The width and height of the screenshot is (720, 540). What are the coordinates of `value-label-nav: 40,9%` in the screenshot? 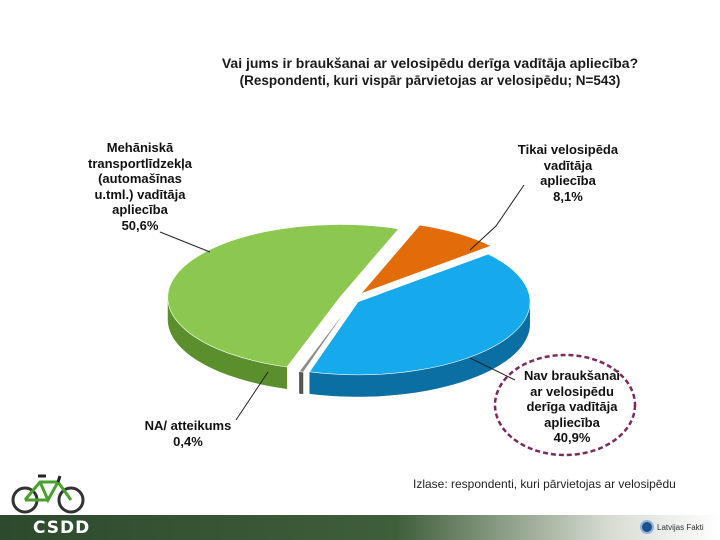 It's located at (572, 437).